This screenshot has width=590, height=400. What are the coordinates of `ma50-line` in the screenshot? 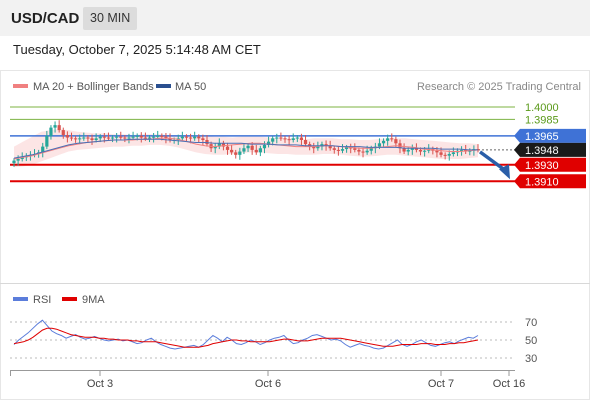 It's located at (245, 148).